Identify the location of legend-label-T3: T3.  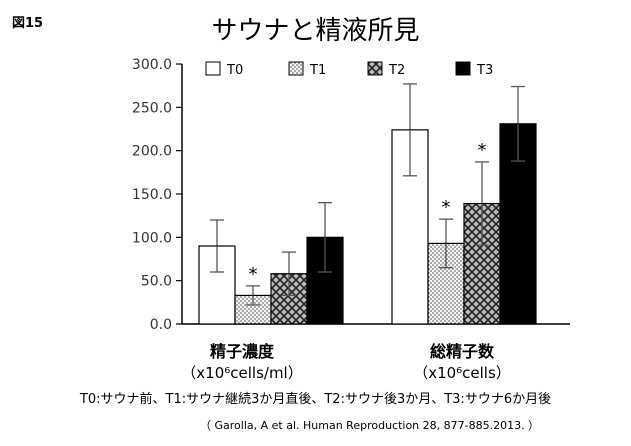
(484, 70).